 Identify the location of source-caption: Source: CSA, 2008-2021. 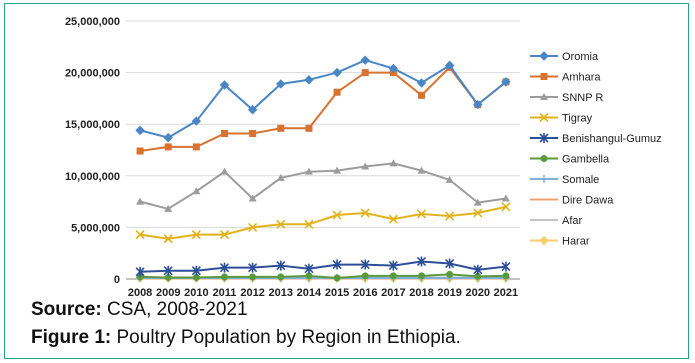
(139, 310).